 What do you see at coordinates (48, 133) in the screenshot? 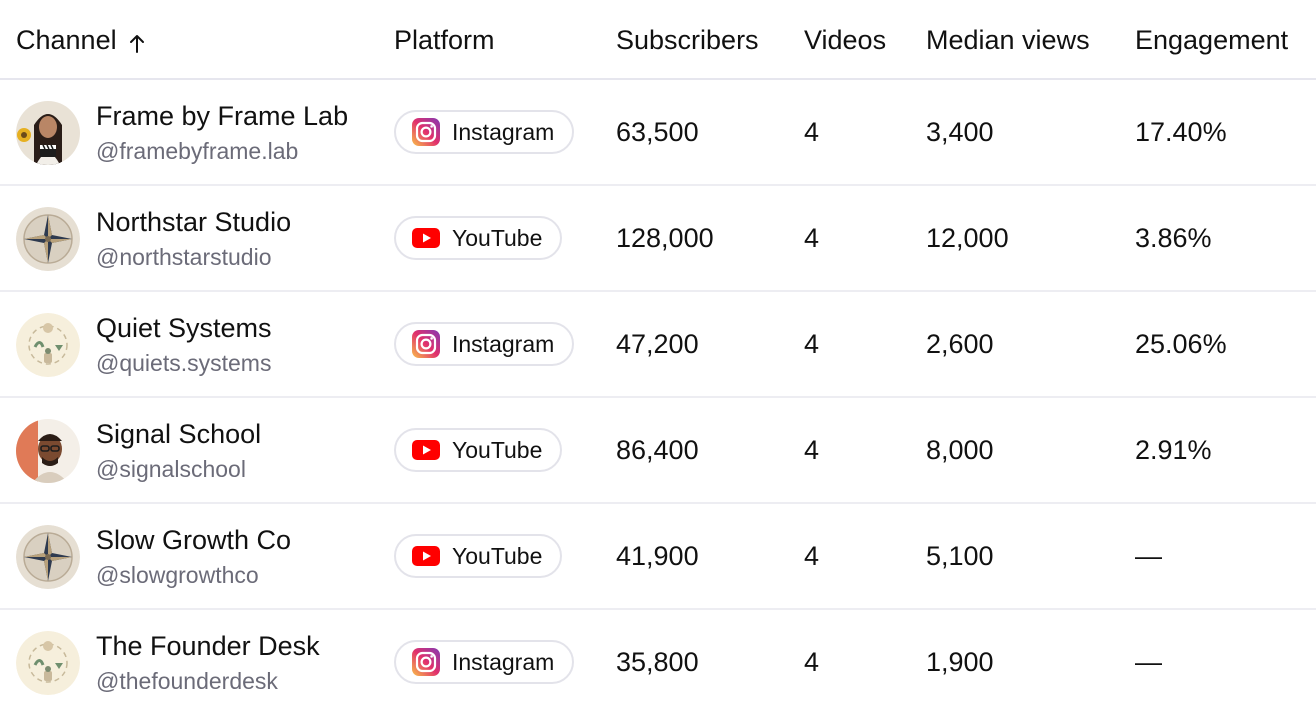
I see `avatar-woman-clapperboard` at bounding box center [48, 133].